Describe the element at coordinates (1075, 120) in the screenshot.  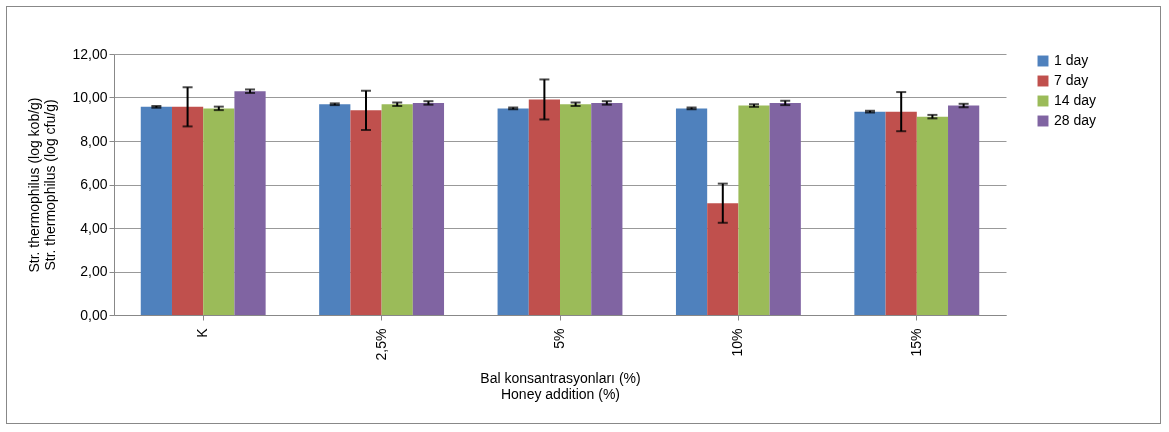
I see `legend-label: 28 day` at that location.